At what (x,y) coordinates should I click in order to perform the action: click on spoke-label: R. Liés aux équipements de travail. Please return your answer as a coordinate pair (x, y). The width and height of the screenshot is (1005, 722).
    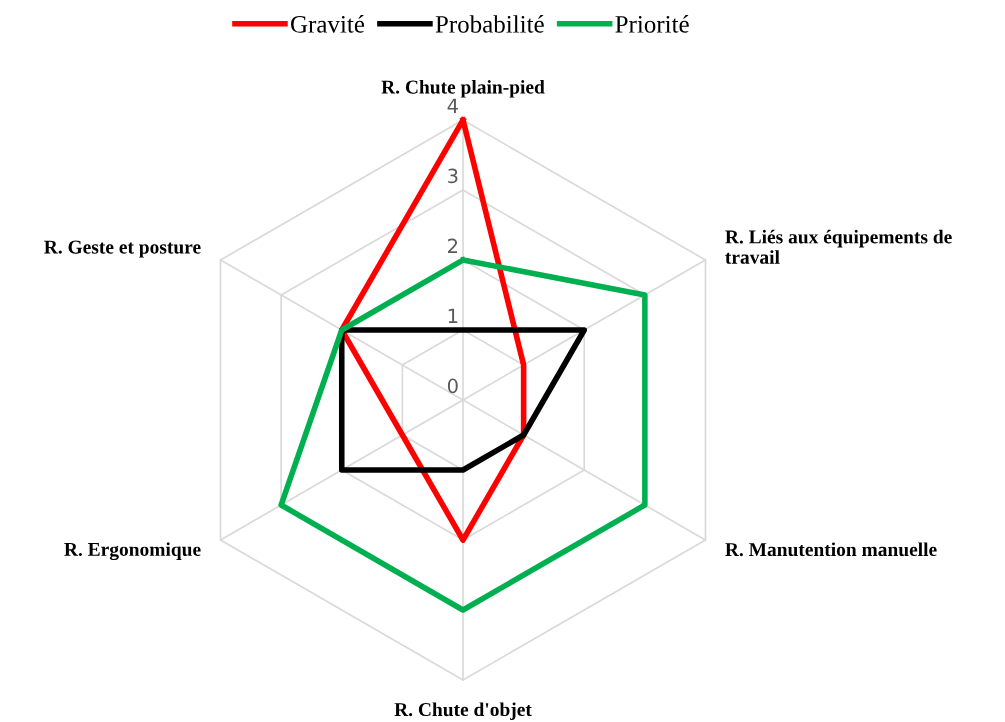
    Looking at the image, I should click on (838, 246).